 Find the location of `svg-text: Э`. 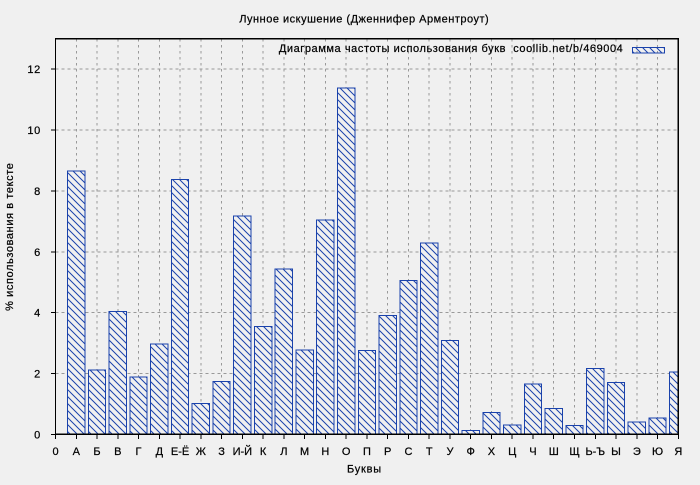

svg-text: Э is located at coordinates (637, 452).